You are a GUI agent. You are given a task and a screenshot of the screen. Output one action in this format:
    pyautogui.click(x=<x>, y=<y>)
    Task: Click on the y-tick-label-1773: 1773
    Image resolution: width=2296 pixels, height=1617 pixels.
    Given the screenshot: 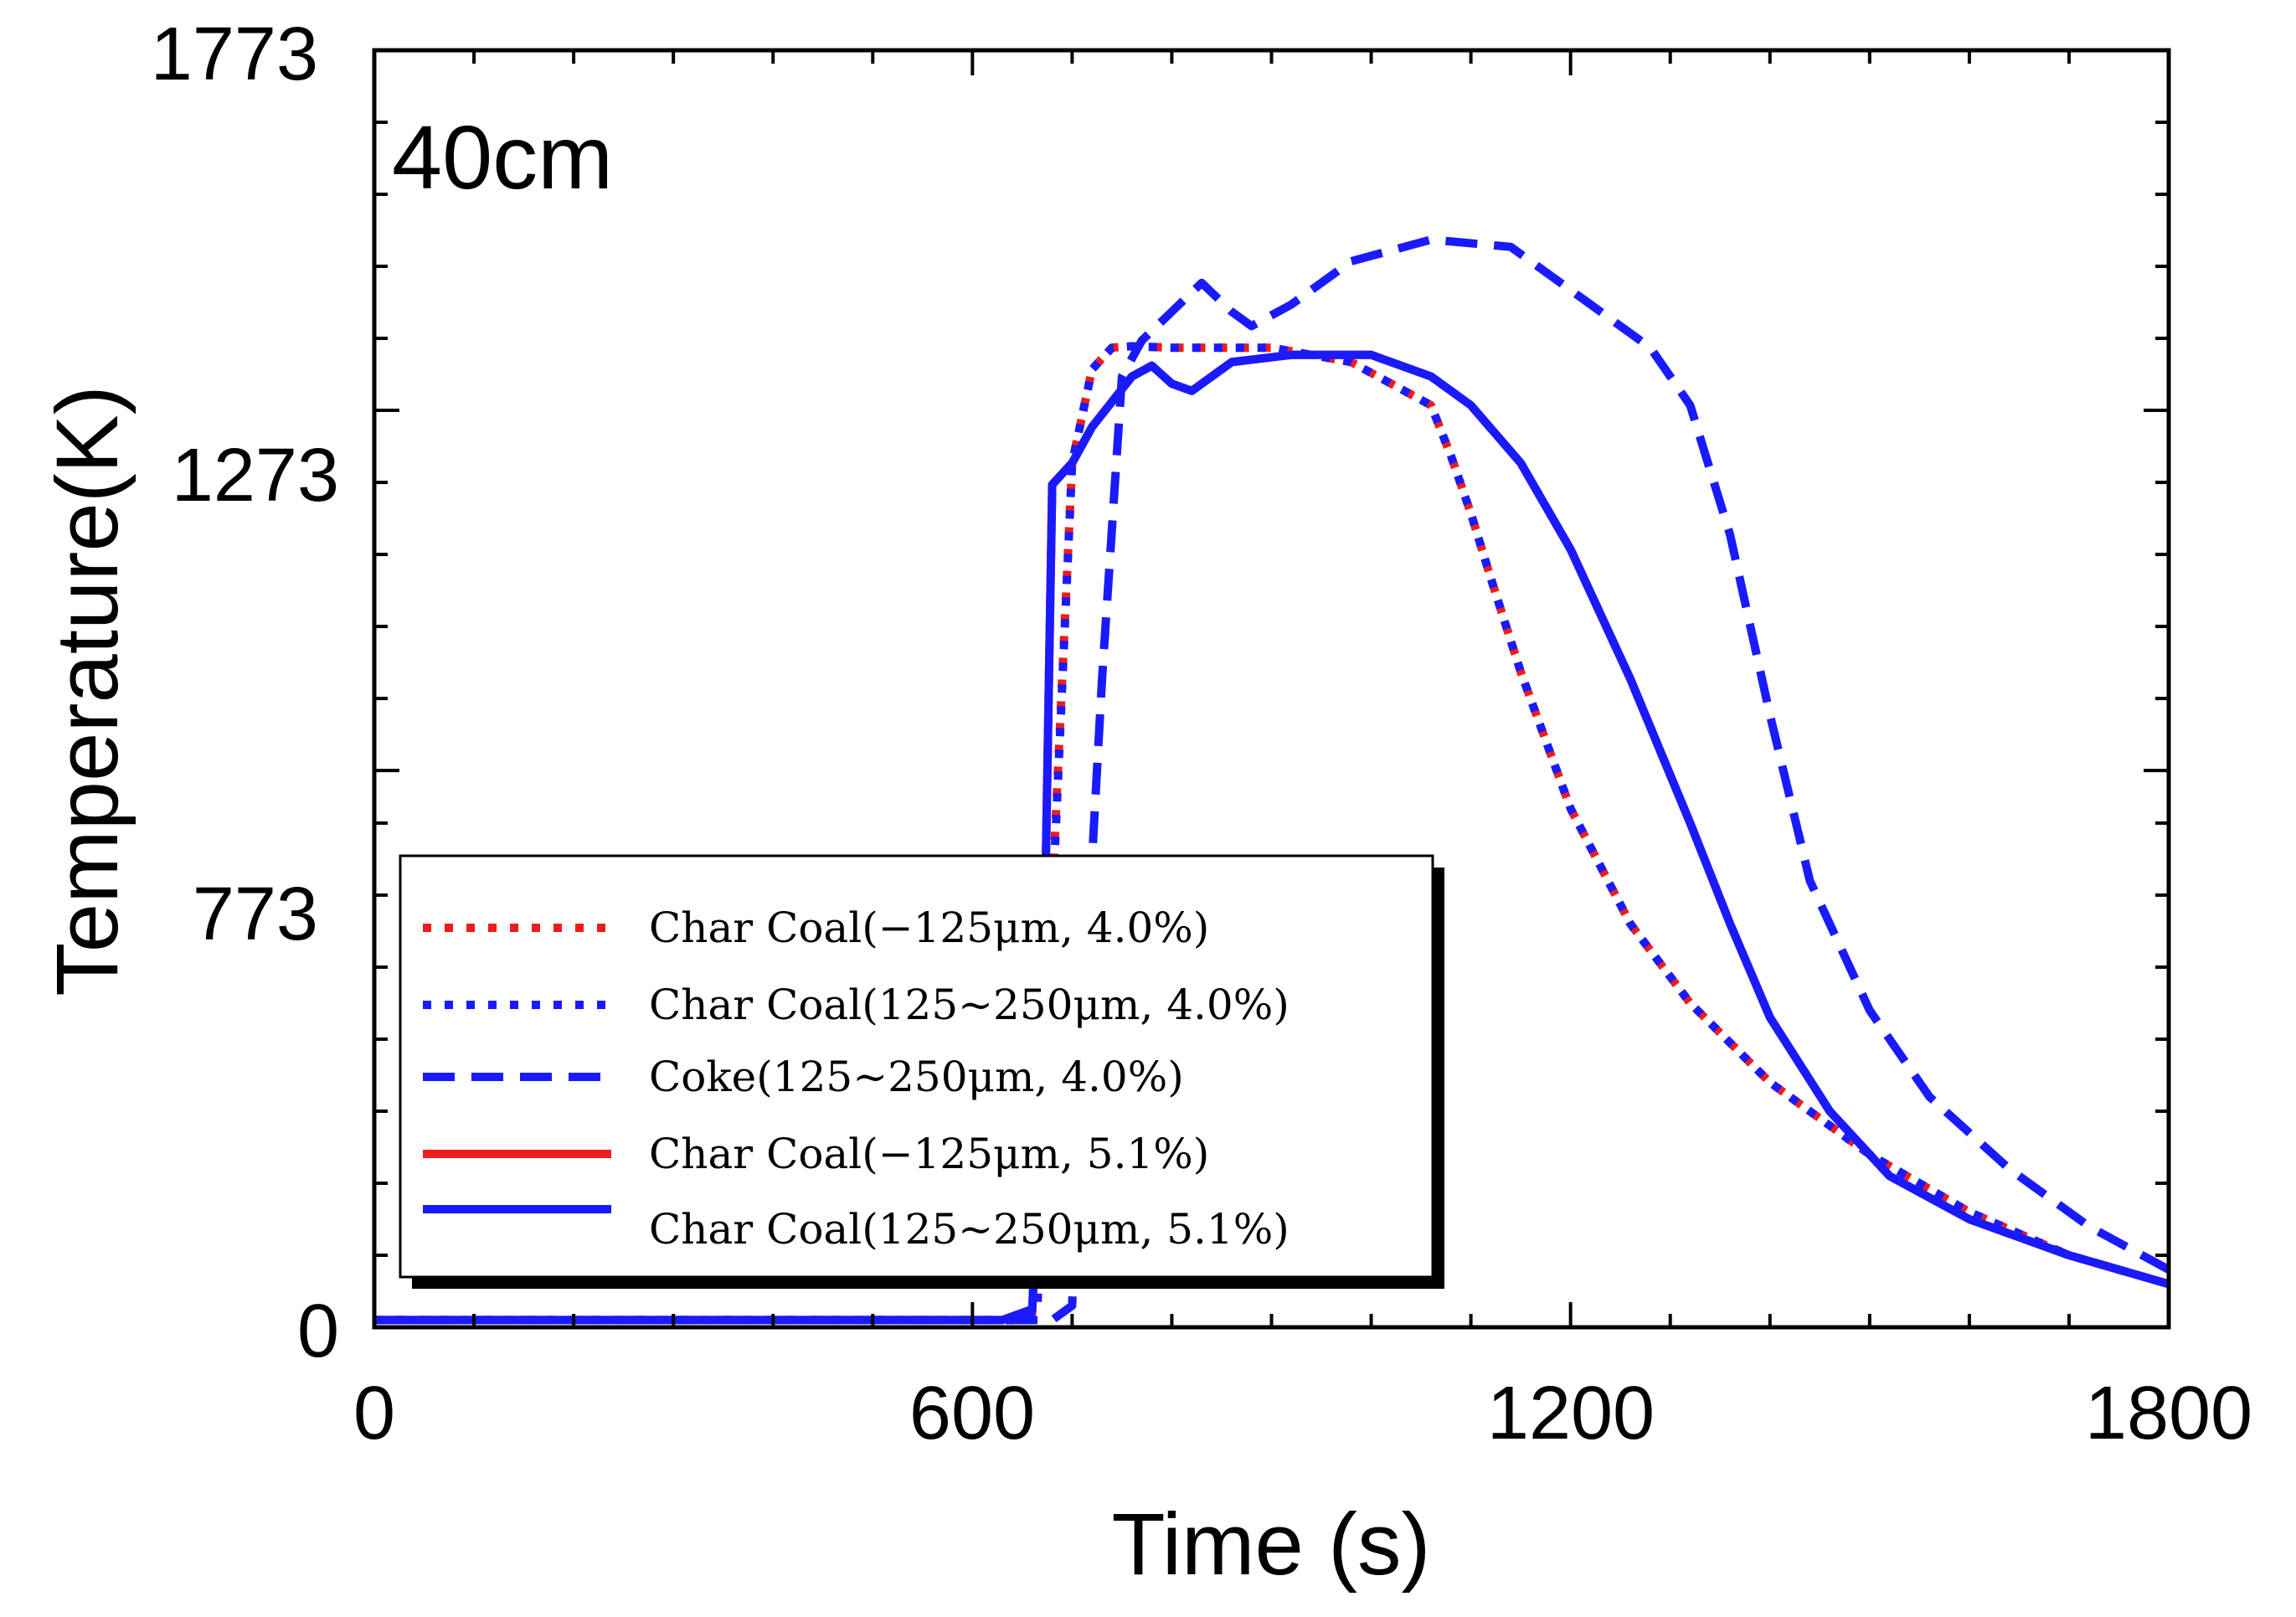 What is the action you would take?
    pyautogui.click(x=235, y=54)
    